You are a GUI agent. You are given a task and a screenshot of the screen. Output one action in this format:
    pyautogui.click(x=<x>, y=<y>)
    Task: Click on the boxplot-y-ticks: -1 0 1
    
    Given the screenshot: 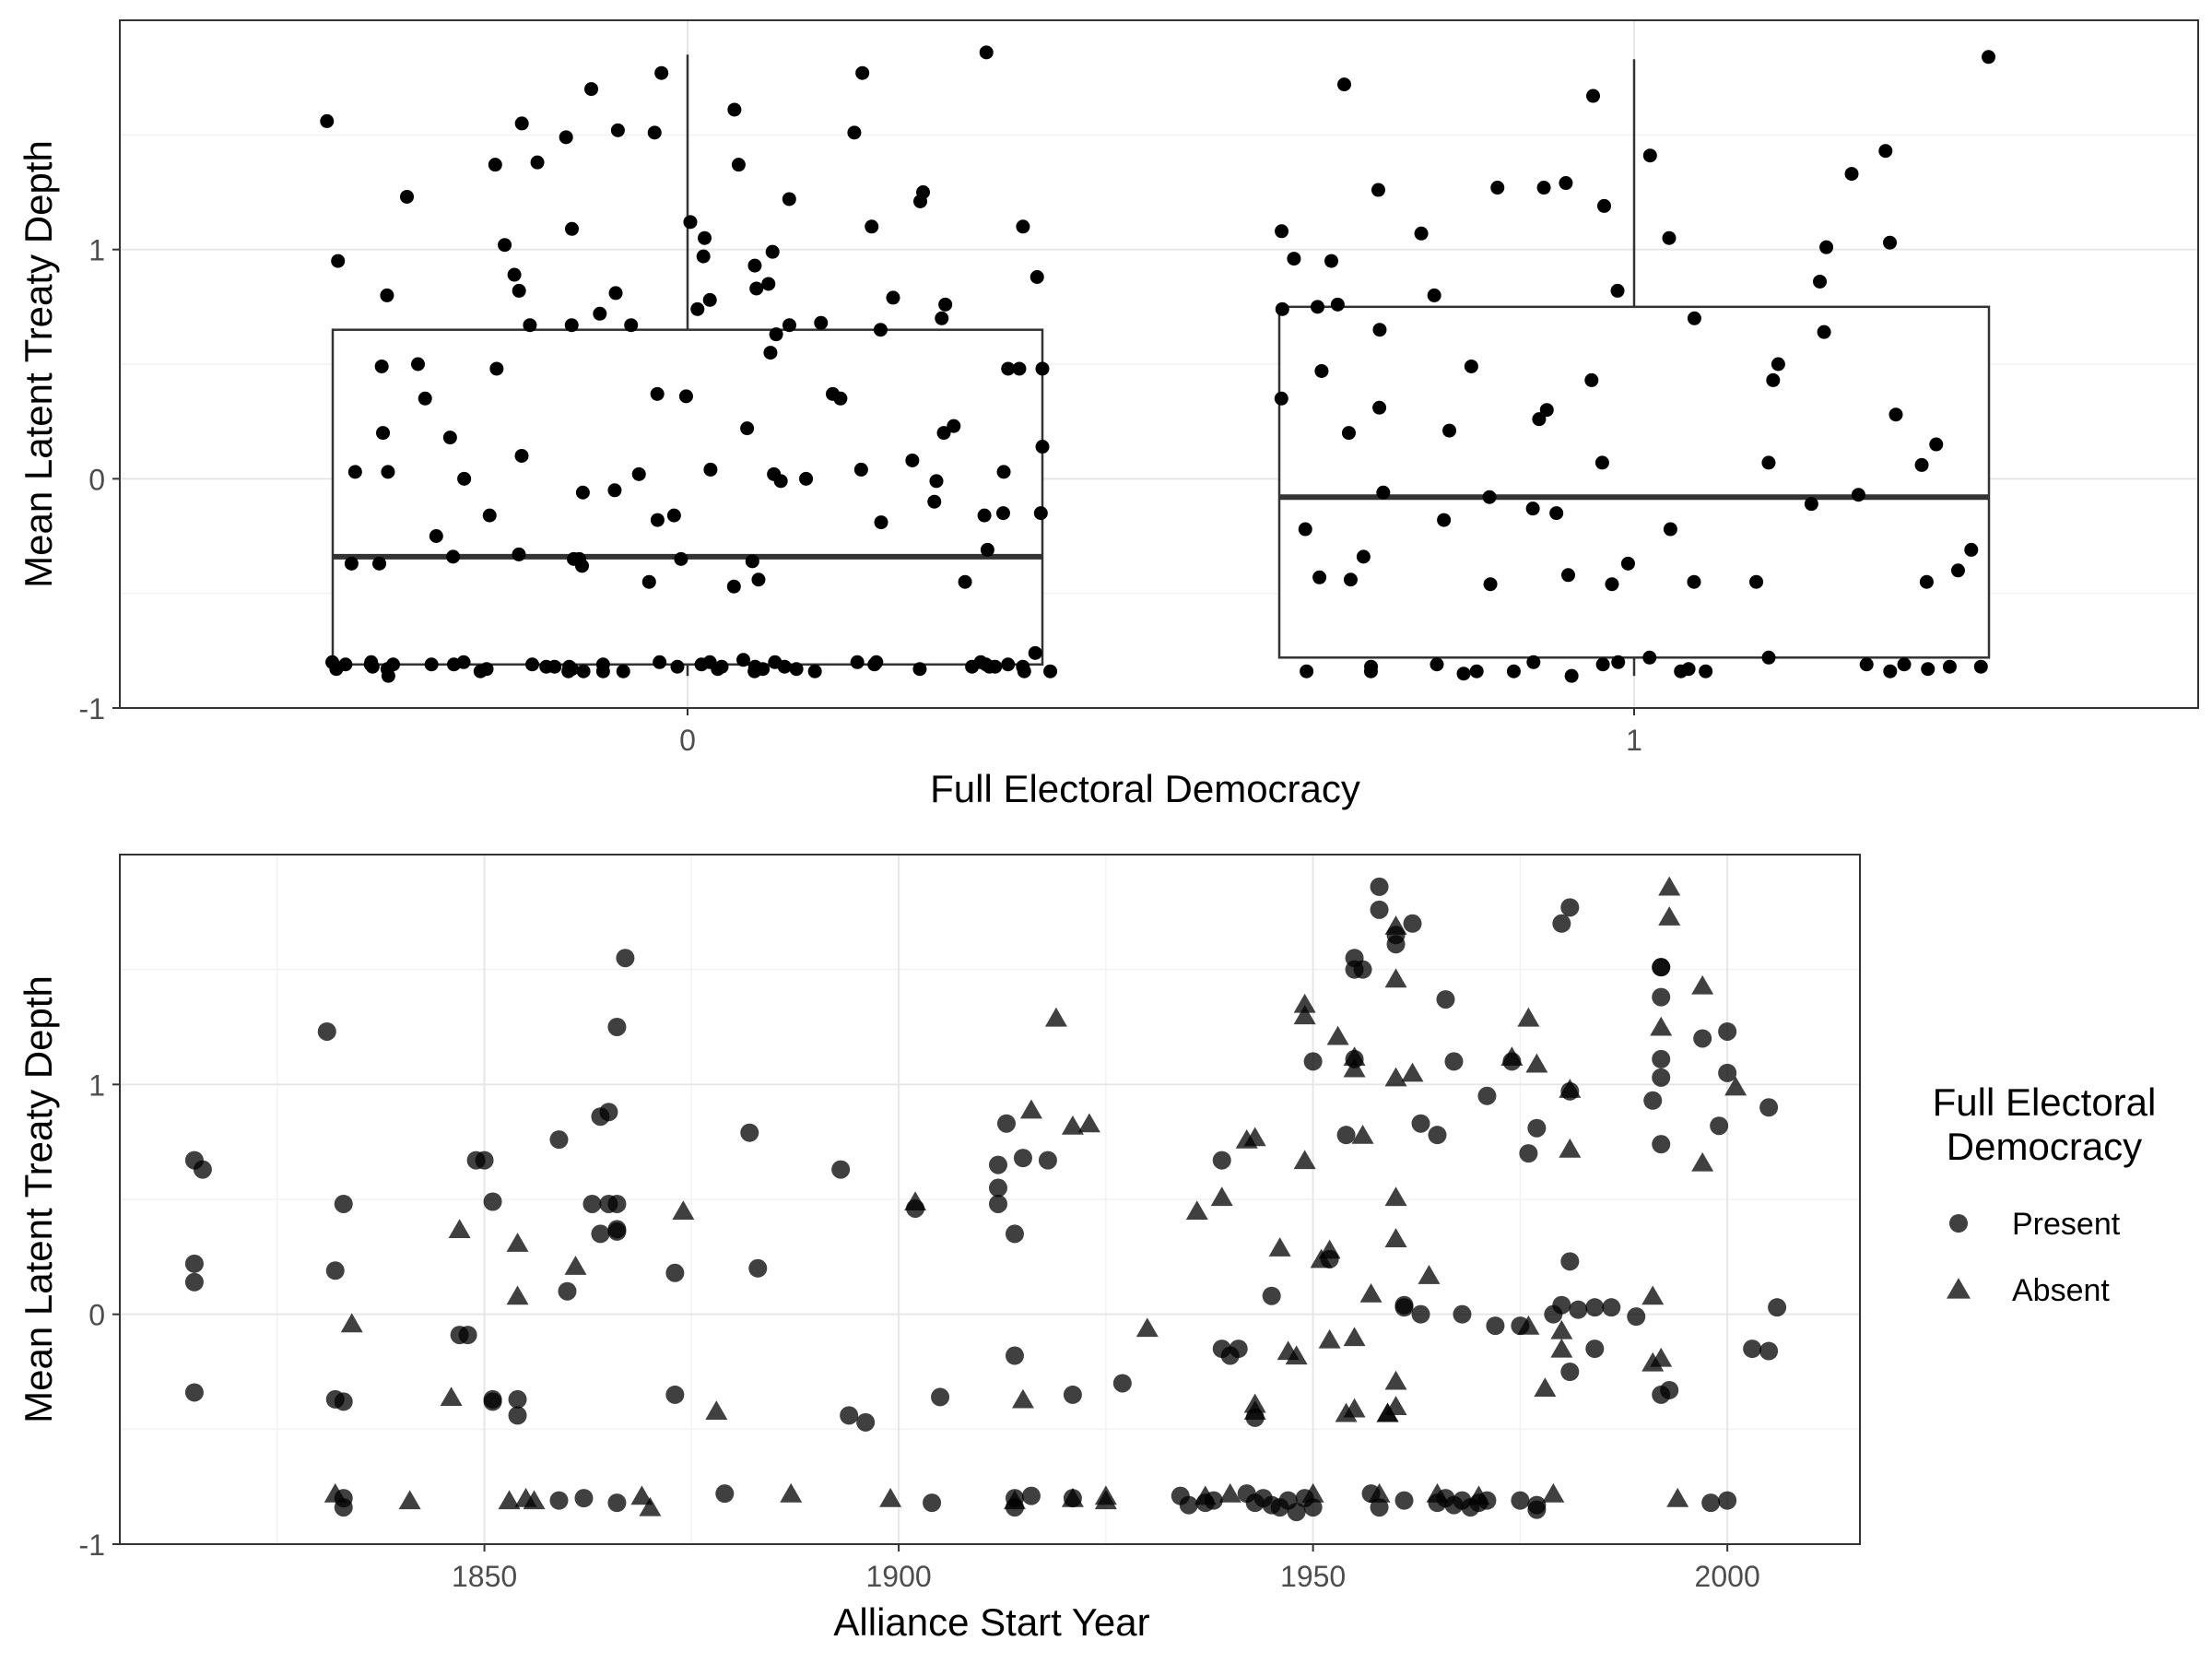 What is the action you would take?
    pyautogui.click(x=99, y=480)
    